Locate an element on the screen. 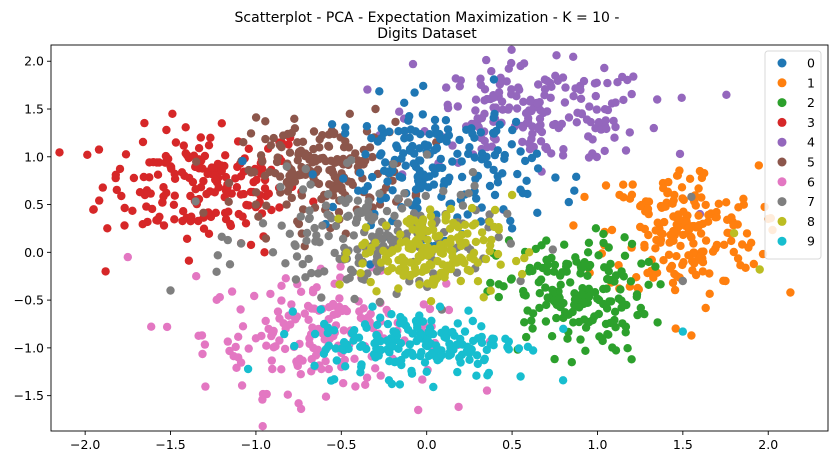 Image resolution: width=838 pixels, height=464 pixels. legend-label-2: 2 is located at coordinates (811, 102).